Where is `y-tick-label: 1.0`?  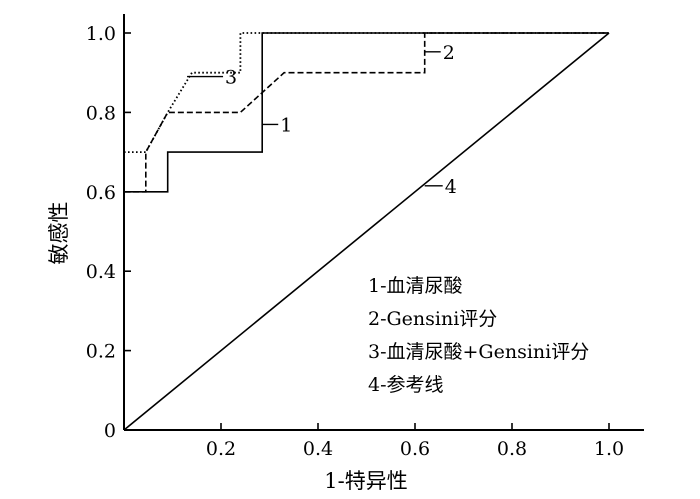 y-tick-label: 1.0 is located at coordinates (101, 34).